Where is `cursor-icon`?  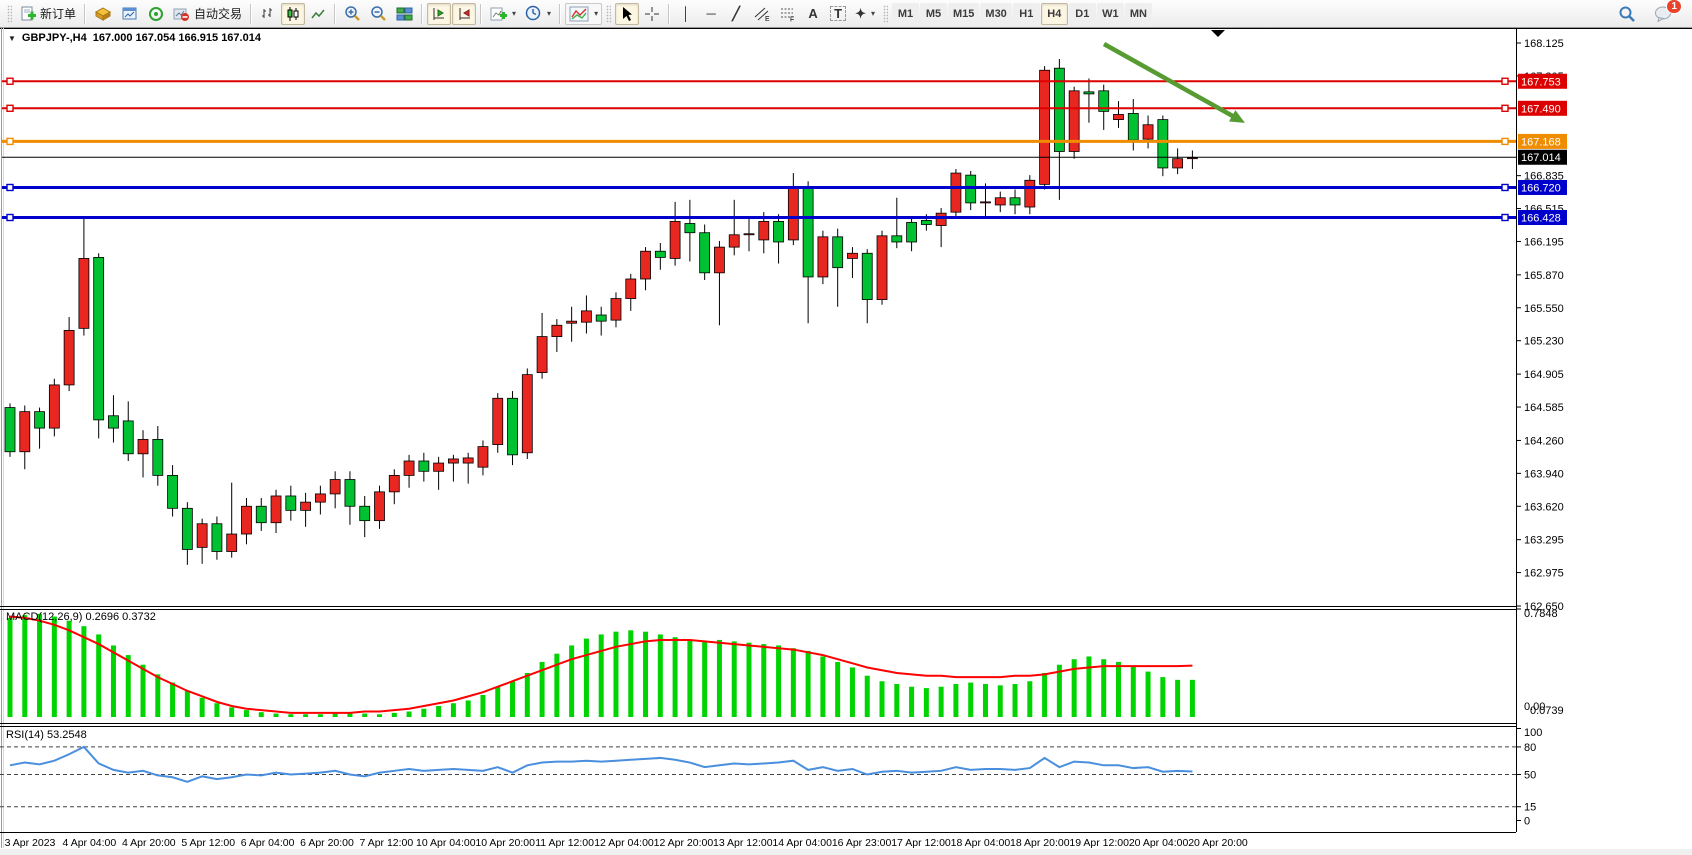 cursor-icon is located at coordinates (628, 13).